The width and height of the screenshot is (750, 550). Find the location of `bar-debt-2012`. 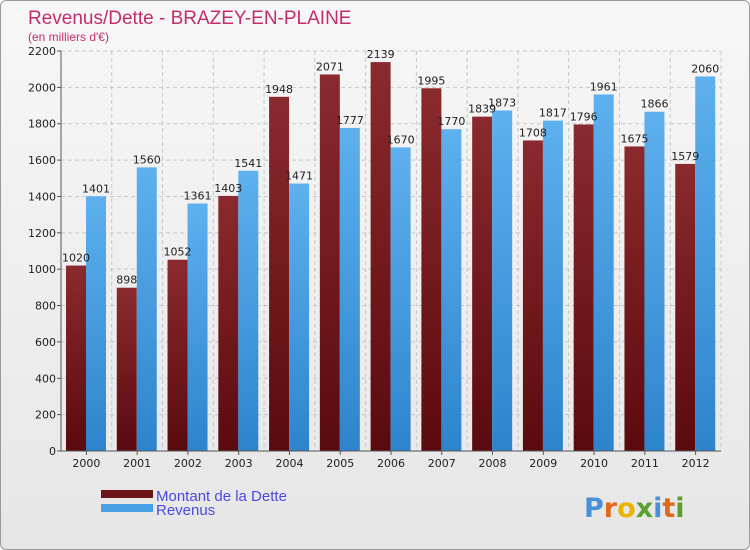

bar-debt-2012 is located at coordinates (685, 307).